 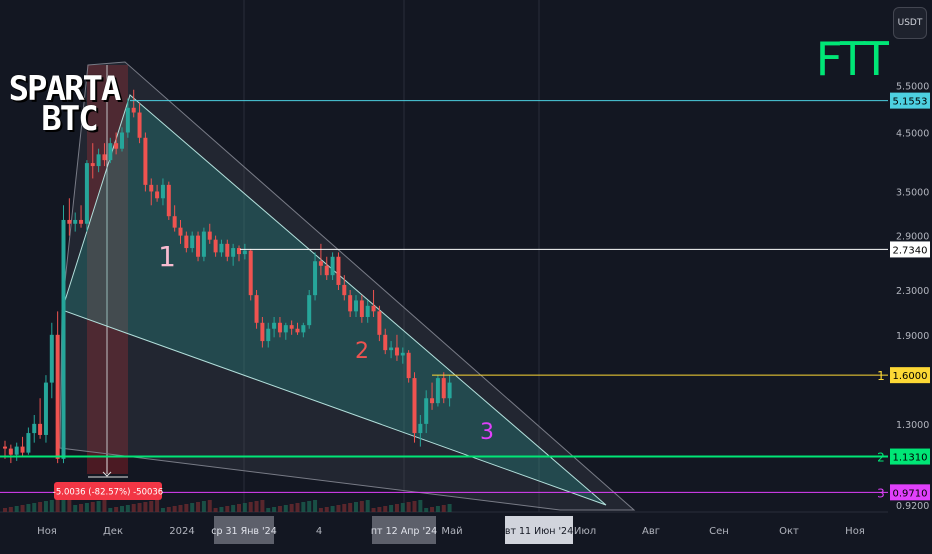 What do you see at coordinates (227, 503) in the screenshot?
I see `volume-bars` at bounding box center [227, 503].